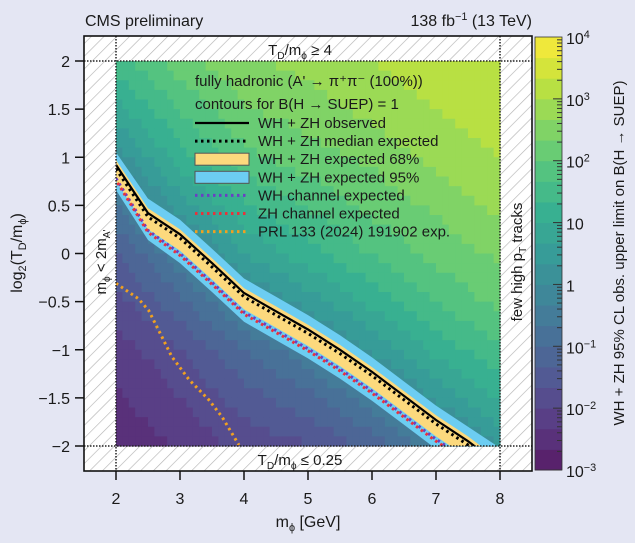 This screenshot has width=635, height=543. Describe the element at coordinates (590, 344) in the screenshot. I see `text-segment: −1` at that location.